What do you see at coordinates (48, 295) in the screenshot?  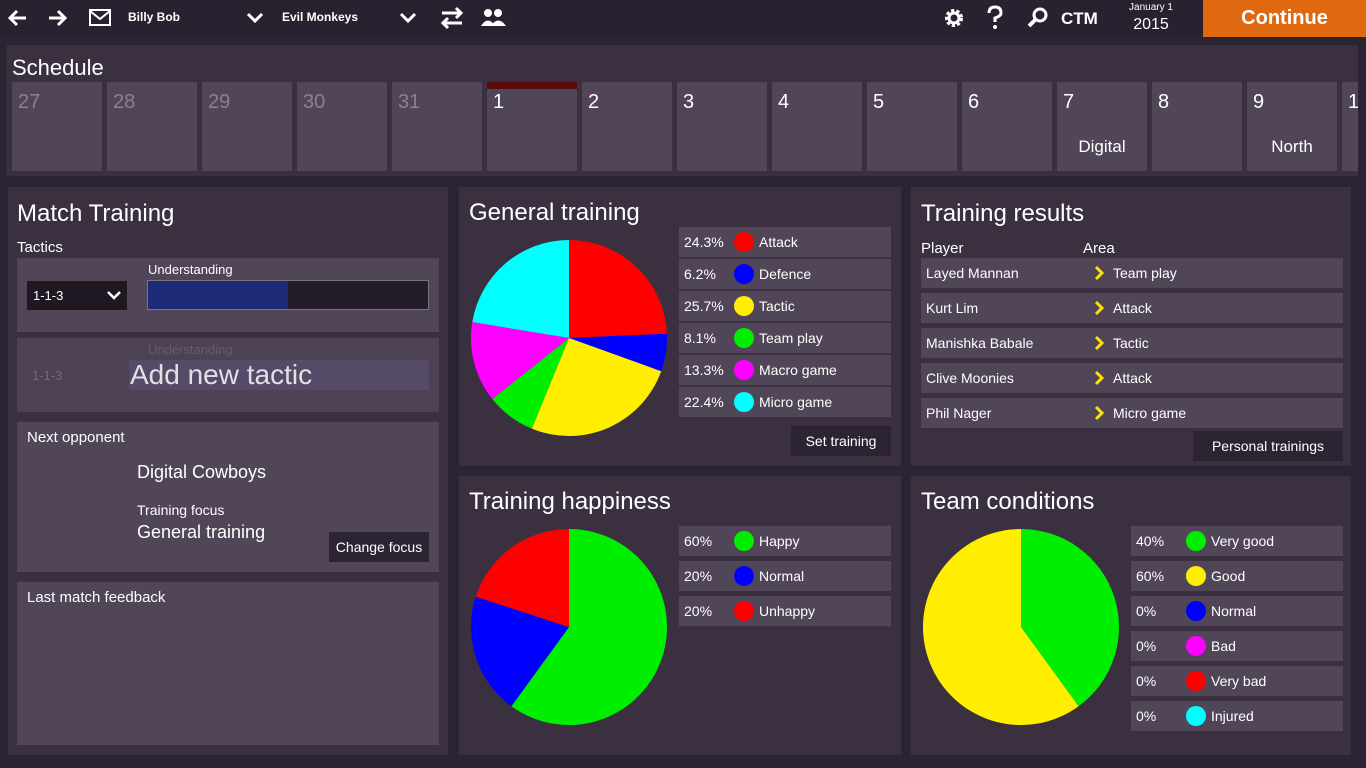 I see `tactic-value: 1-1-3` at bounding box center [48, 295].